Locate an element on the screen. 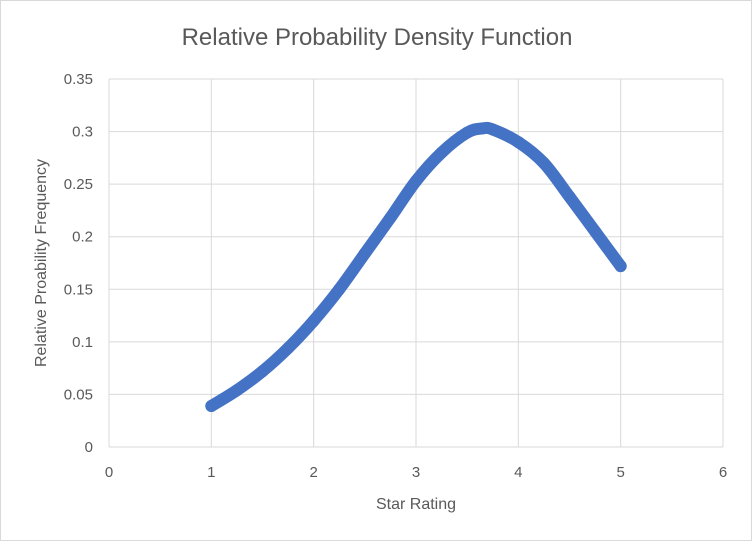 The image size is (752, 541). y-tick-label: 0 is located at coordinates (89, 447).